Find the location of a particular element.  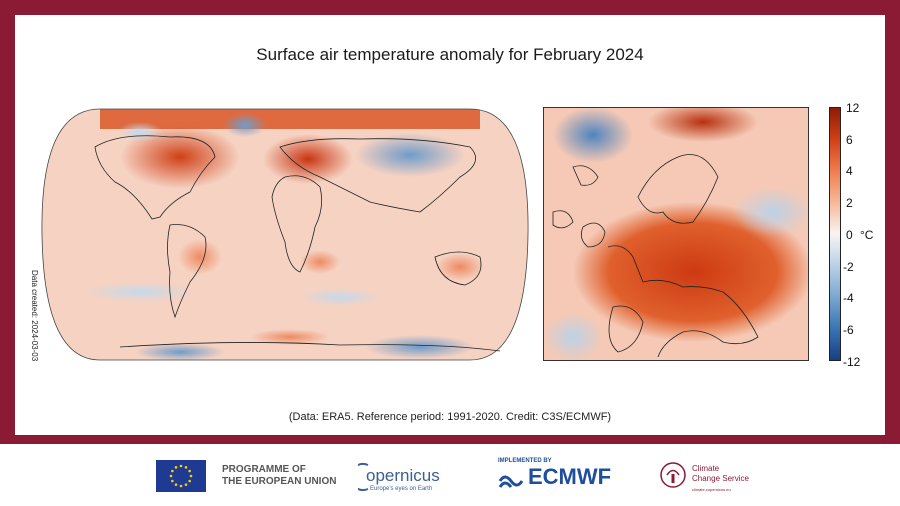

colorbar-tick: 2 is located at coordinates (849, 203).